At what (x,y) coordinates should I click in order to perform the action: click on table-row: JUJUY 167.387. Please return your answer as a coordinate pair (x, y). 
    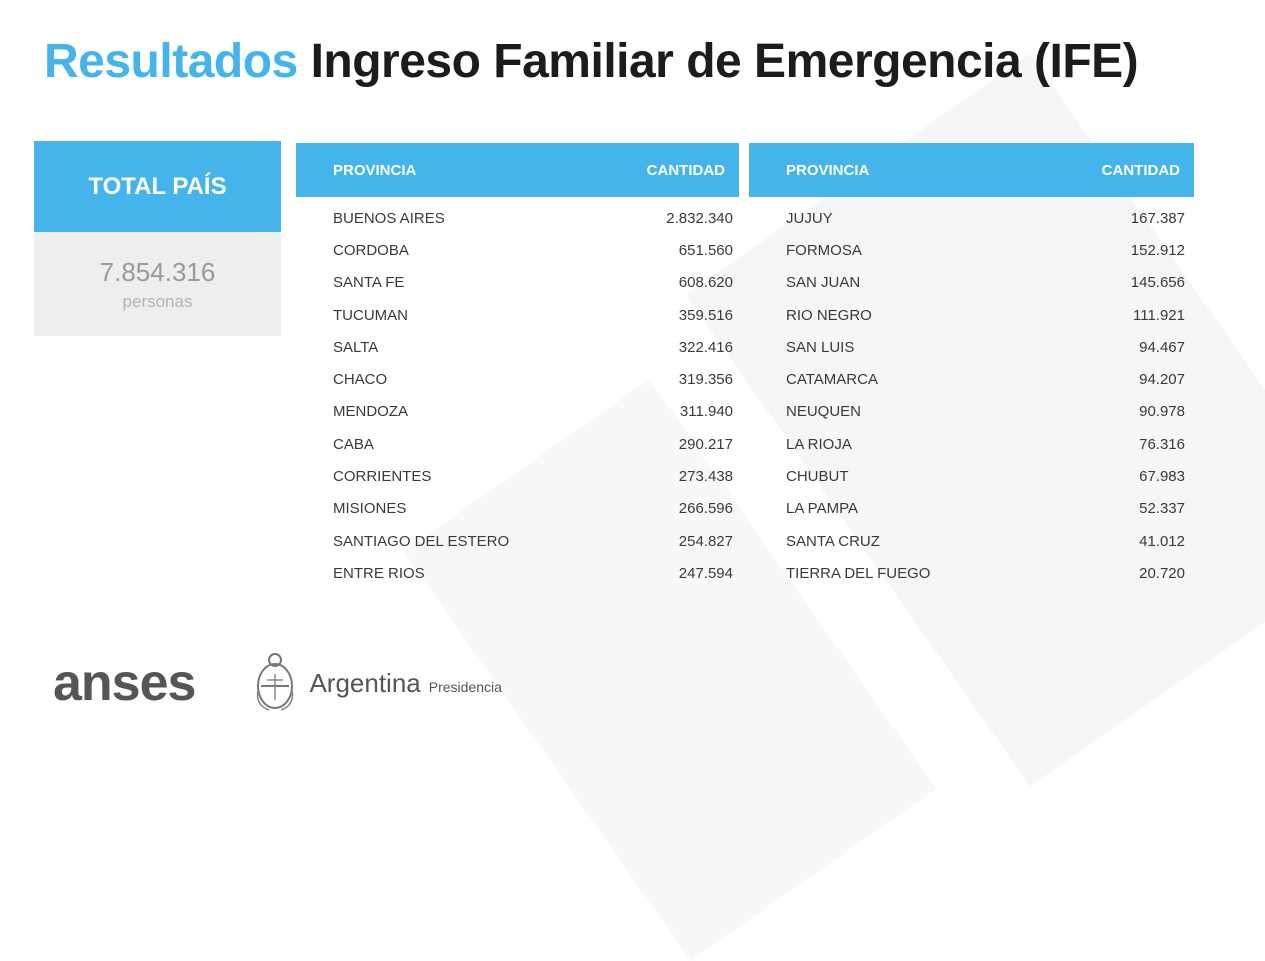
    Looking at the image, I should click on (971, 218).